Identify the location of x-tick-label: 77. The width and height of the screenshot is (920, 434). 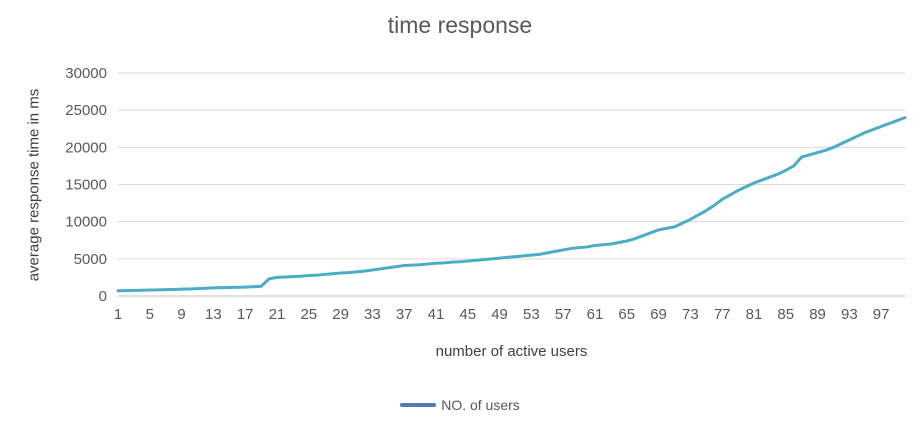
(722, 314).